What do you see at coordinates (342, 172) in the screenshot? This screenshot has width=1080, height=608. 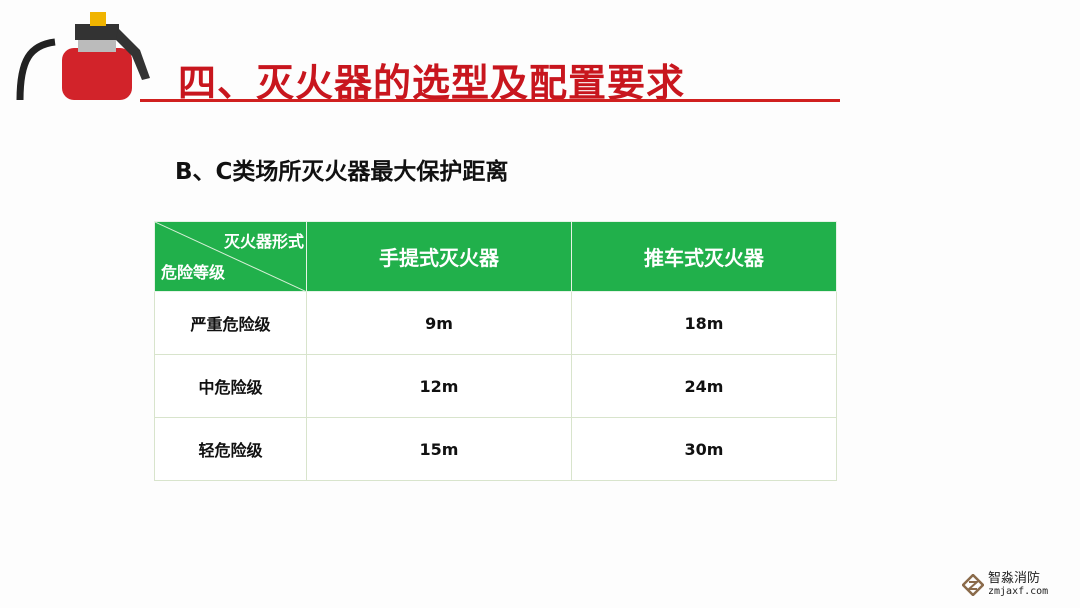 I see `slide-subtitle: B、C类场所灭火器最大保护距离` at bounding box center [342, 172].